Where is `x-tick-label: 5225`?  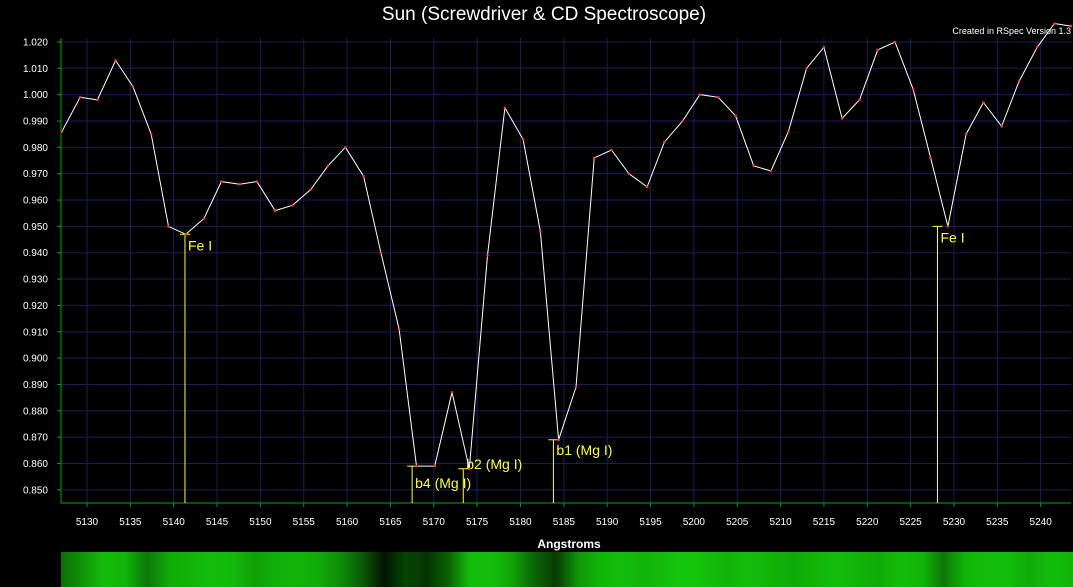 x-tick-label: 5225 is located at coordinates (910, 522).